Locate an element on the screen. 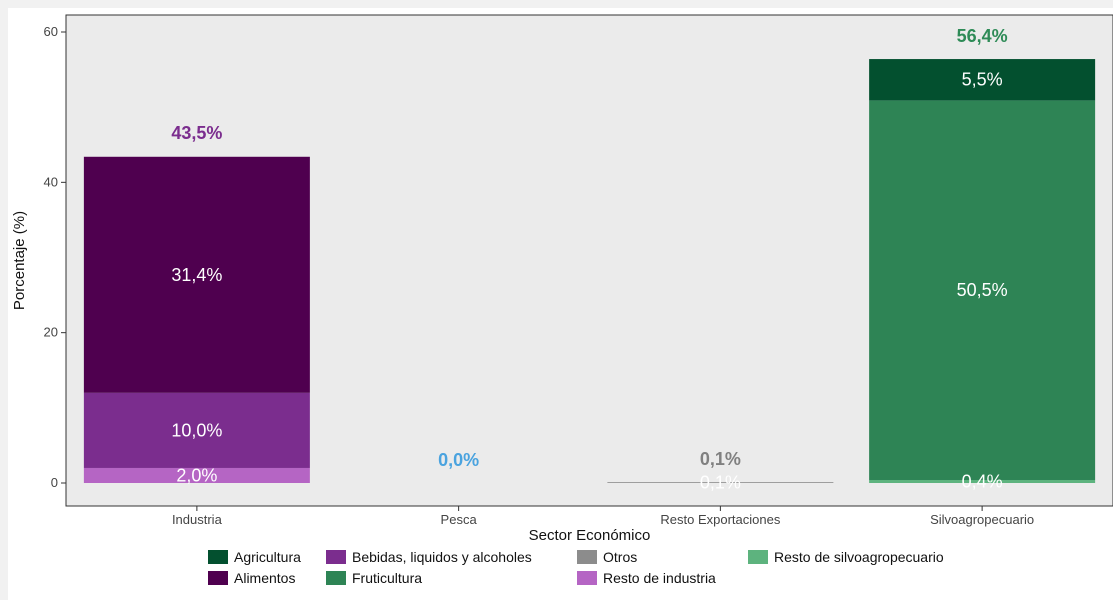 The width and height of the screenshot is (1113, 600). total-value-label: 0,0% is located at coordinates (458, 460).